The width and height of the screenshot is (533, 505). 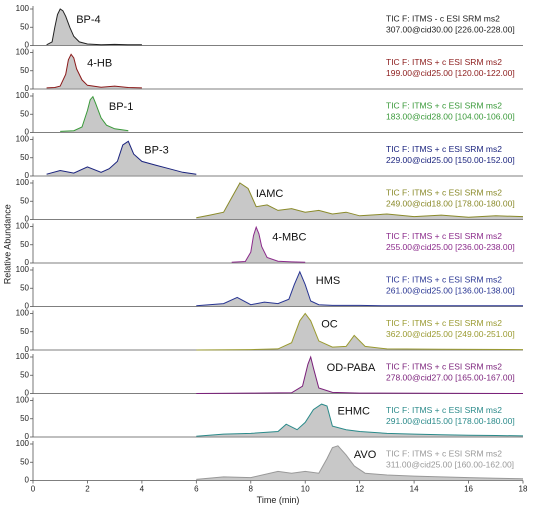 I want to click on scan-filter: 261.00@cid25.00 [136.00-138.00], so click(x=450, y=290).